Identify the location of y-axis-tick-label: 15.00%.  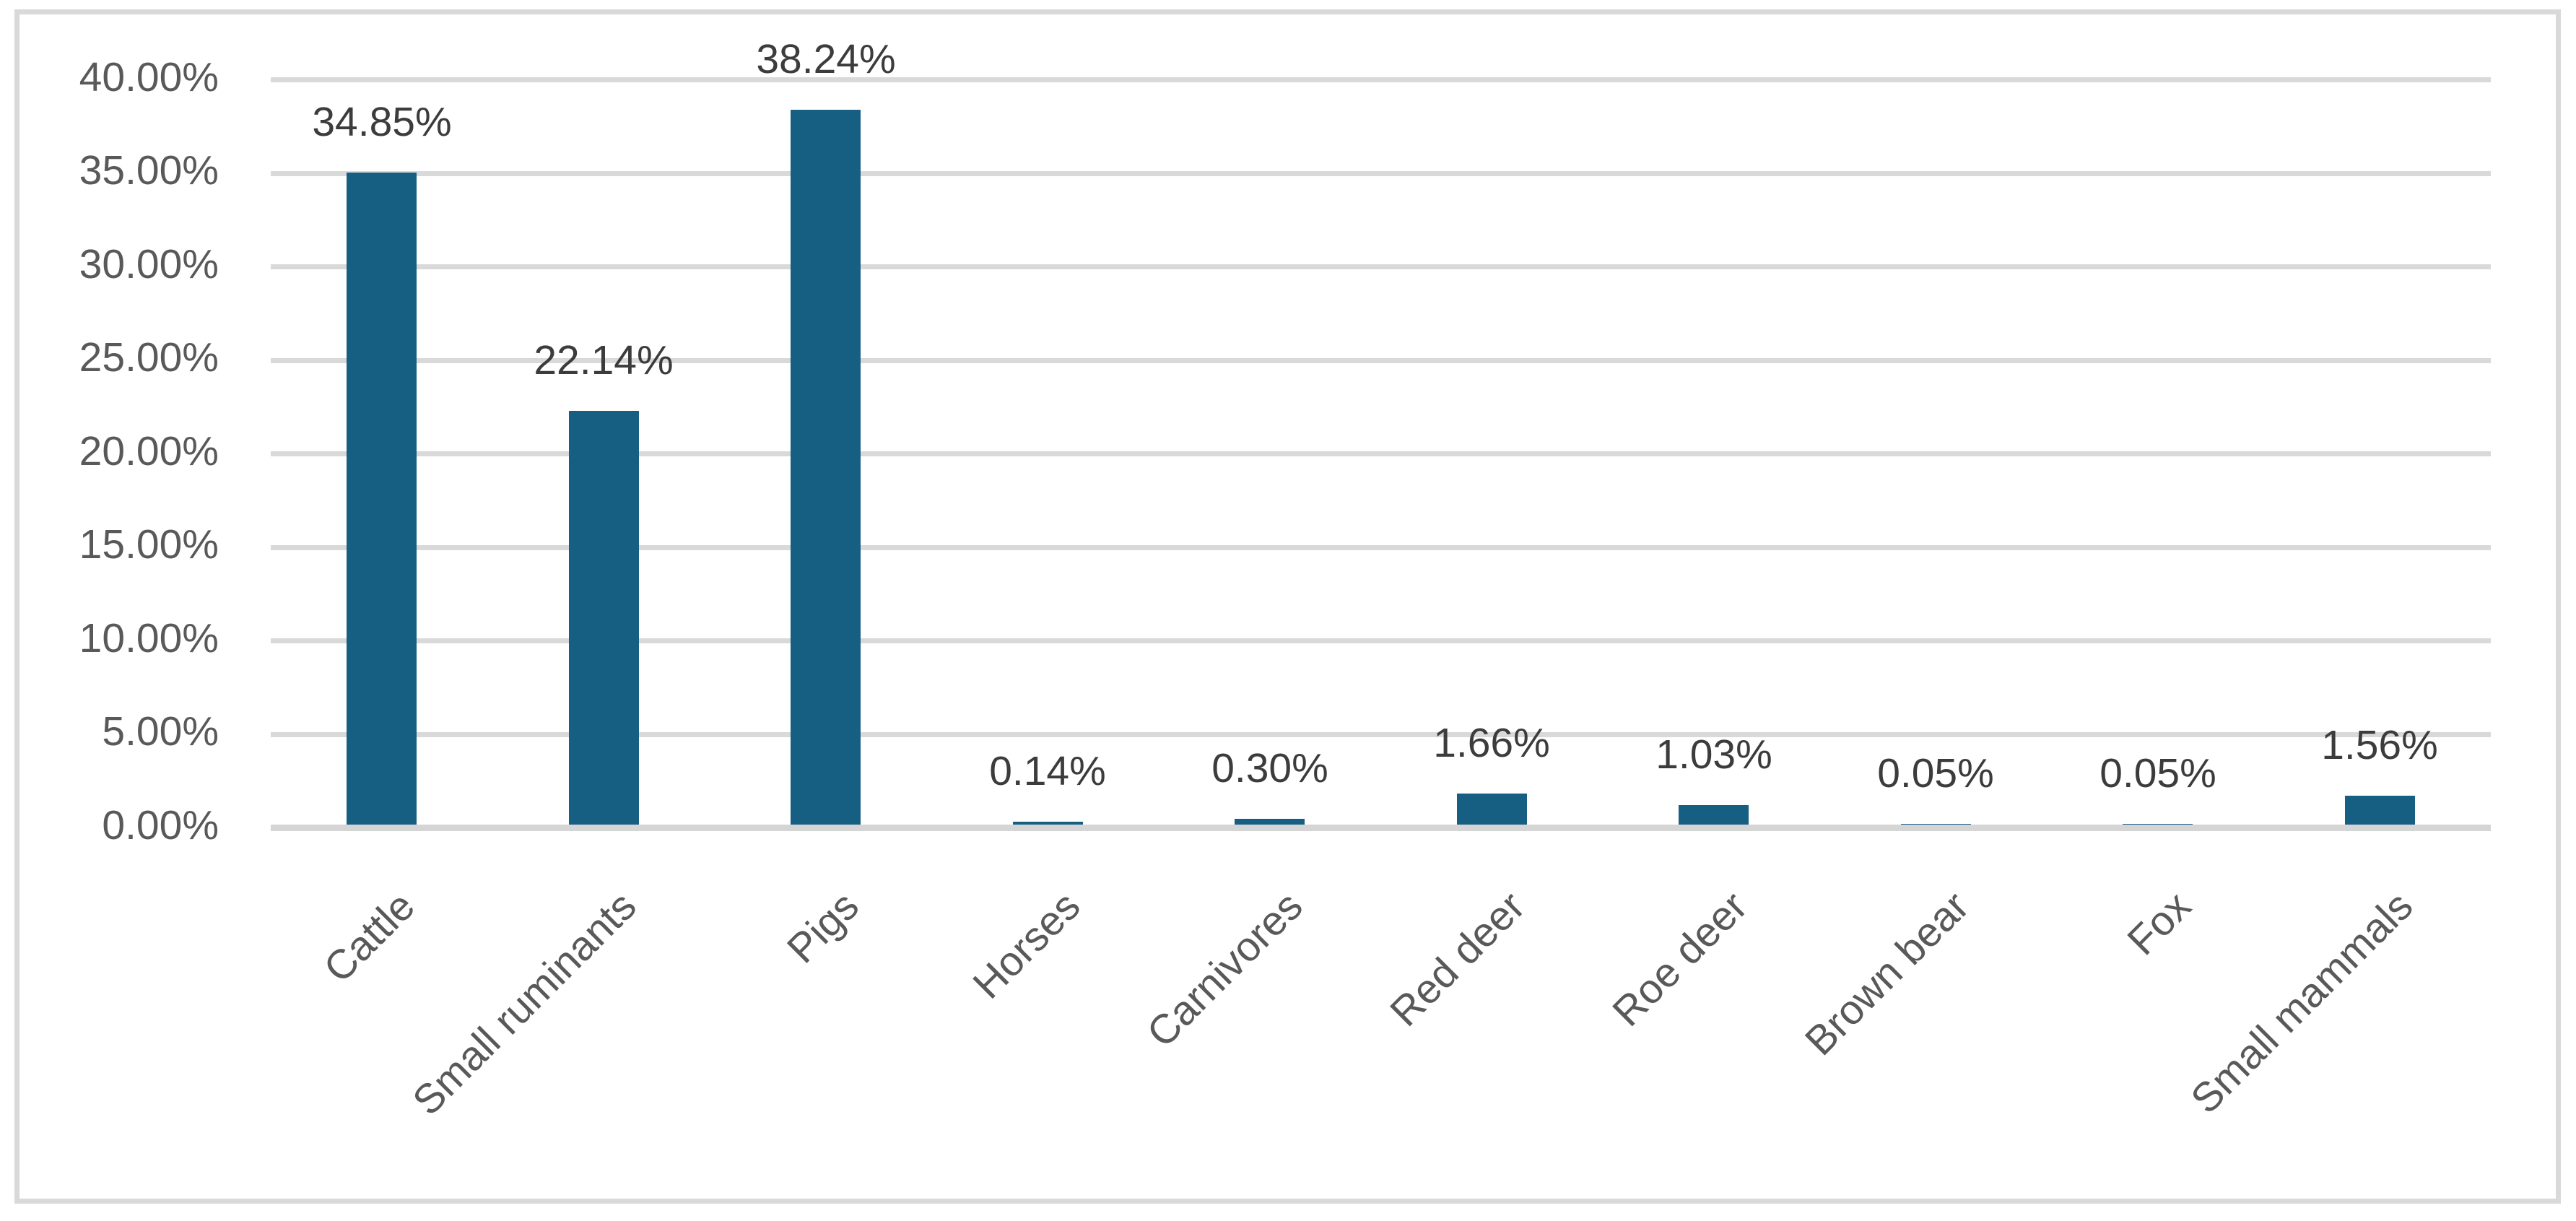
(149, 544).